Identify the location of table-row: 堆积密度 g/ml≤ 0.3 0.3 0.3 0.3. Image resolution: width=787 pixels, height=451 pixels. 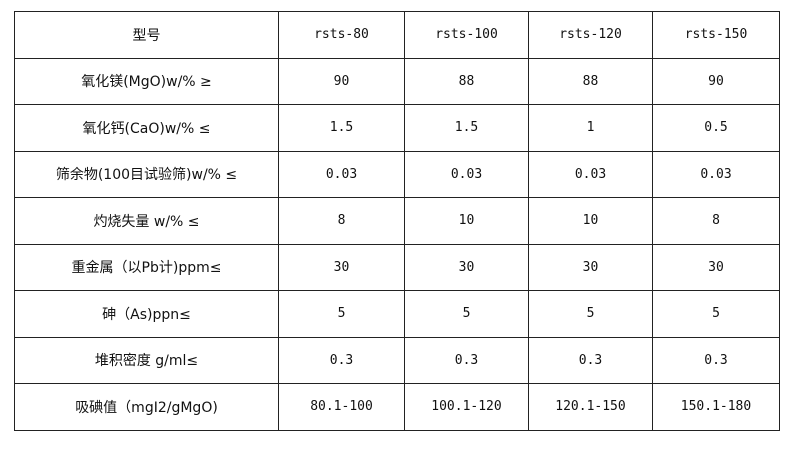
(397, 360).